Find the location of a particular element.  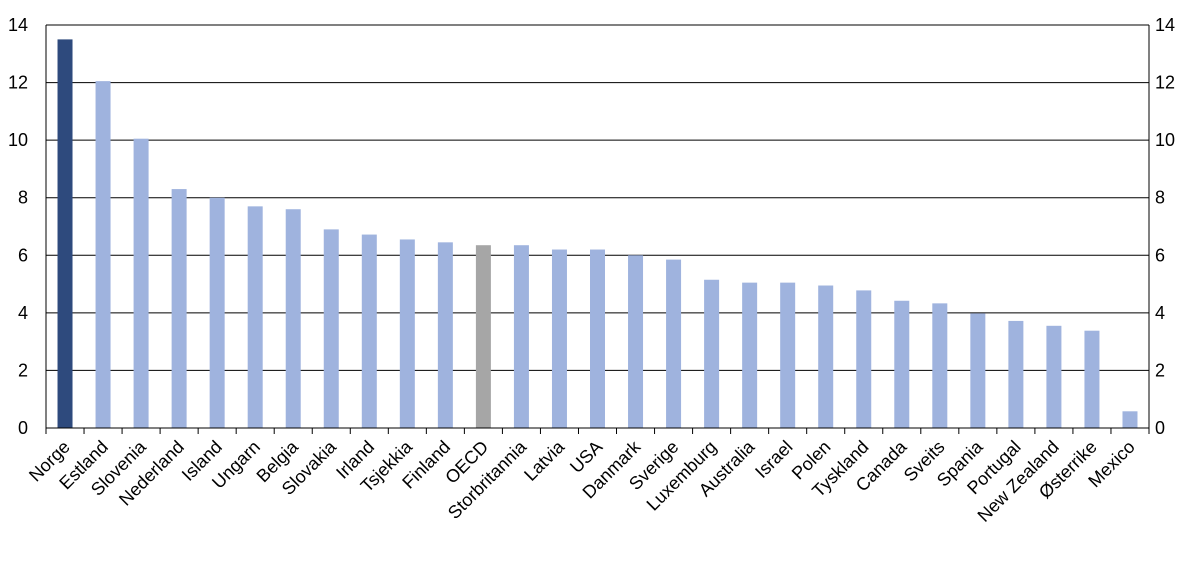

bar-estland is located at coordinates (103, 254).